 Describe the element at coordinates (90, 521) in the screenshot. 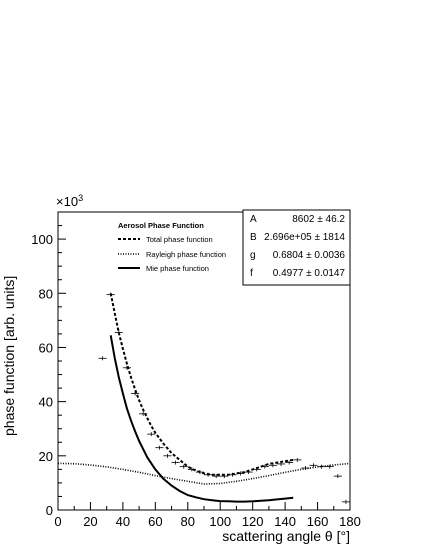

I see `x-tick-label: 20` at that location.